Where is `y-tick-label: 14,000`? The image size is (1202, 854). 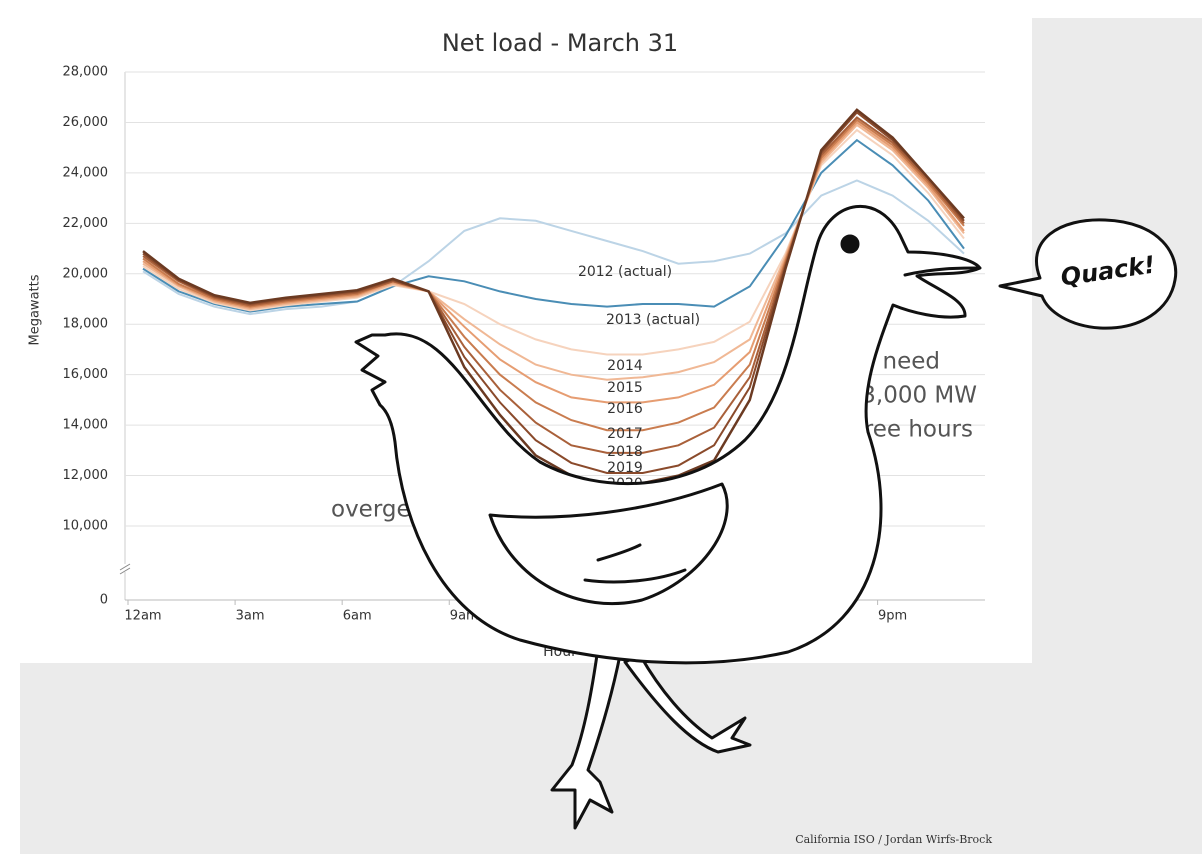 y-tick-label: 14,000 is located at coordinates (86, 425).